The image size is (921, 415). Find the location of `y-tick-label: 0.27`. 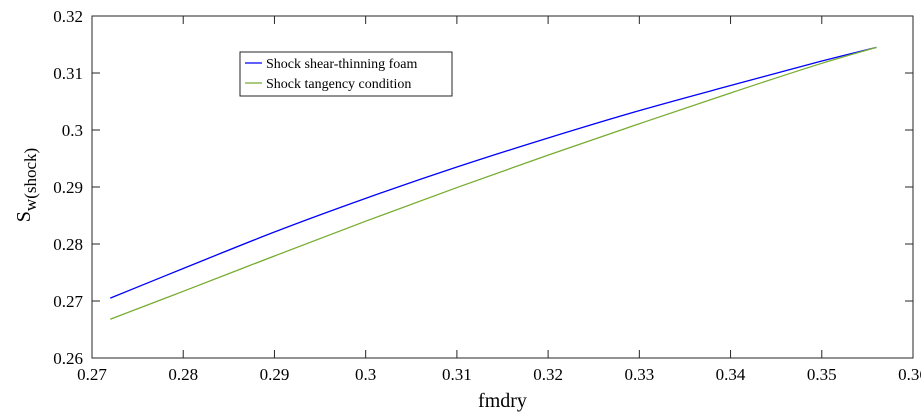

y-tick-label: 0.27 is located at coordinates (68, 301).